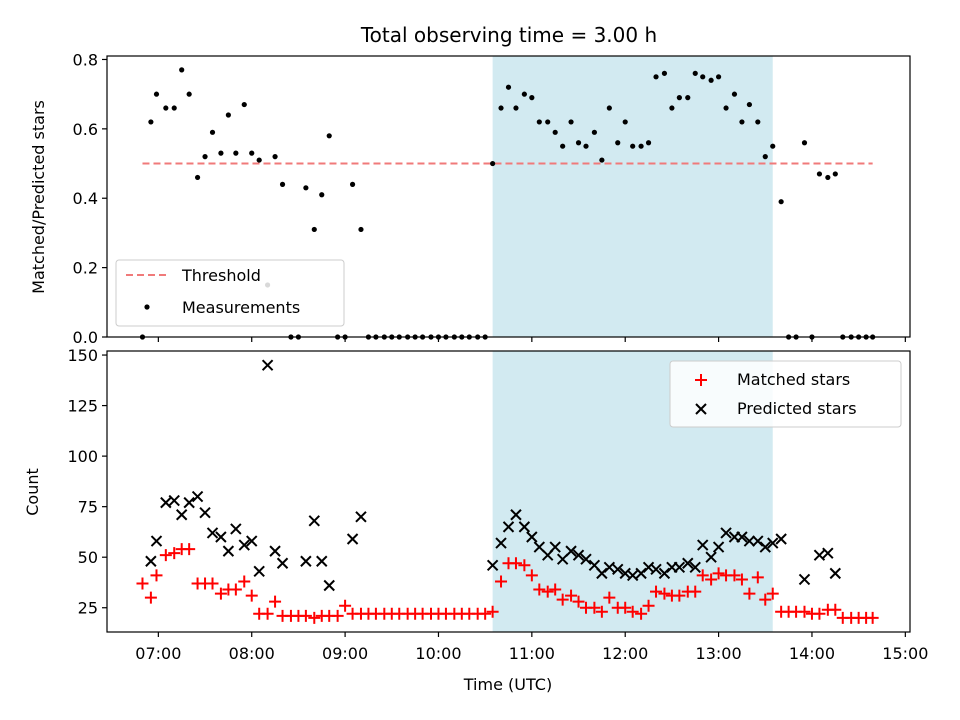  Describe the element at coordinates (719, 653) in the screenshot. I see `x-tick-label: 13:00` at that location.